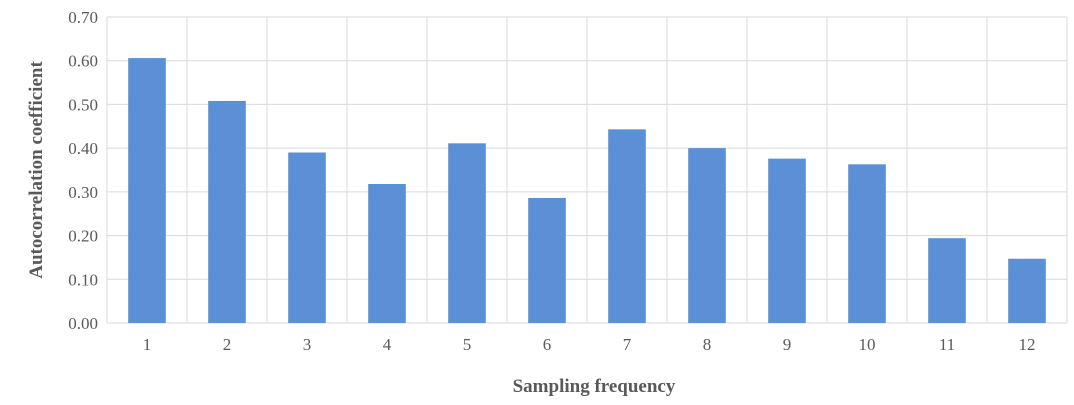  What do you see at coordinates (589, 344) in the screenshot?
I see `x-tick-labels: 1 2 3 4 5 6 7 8 9 10 11 12` at bounding box center [589, 344].